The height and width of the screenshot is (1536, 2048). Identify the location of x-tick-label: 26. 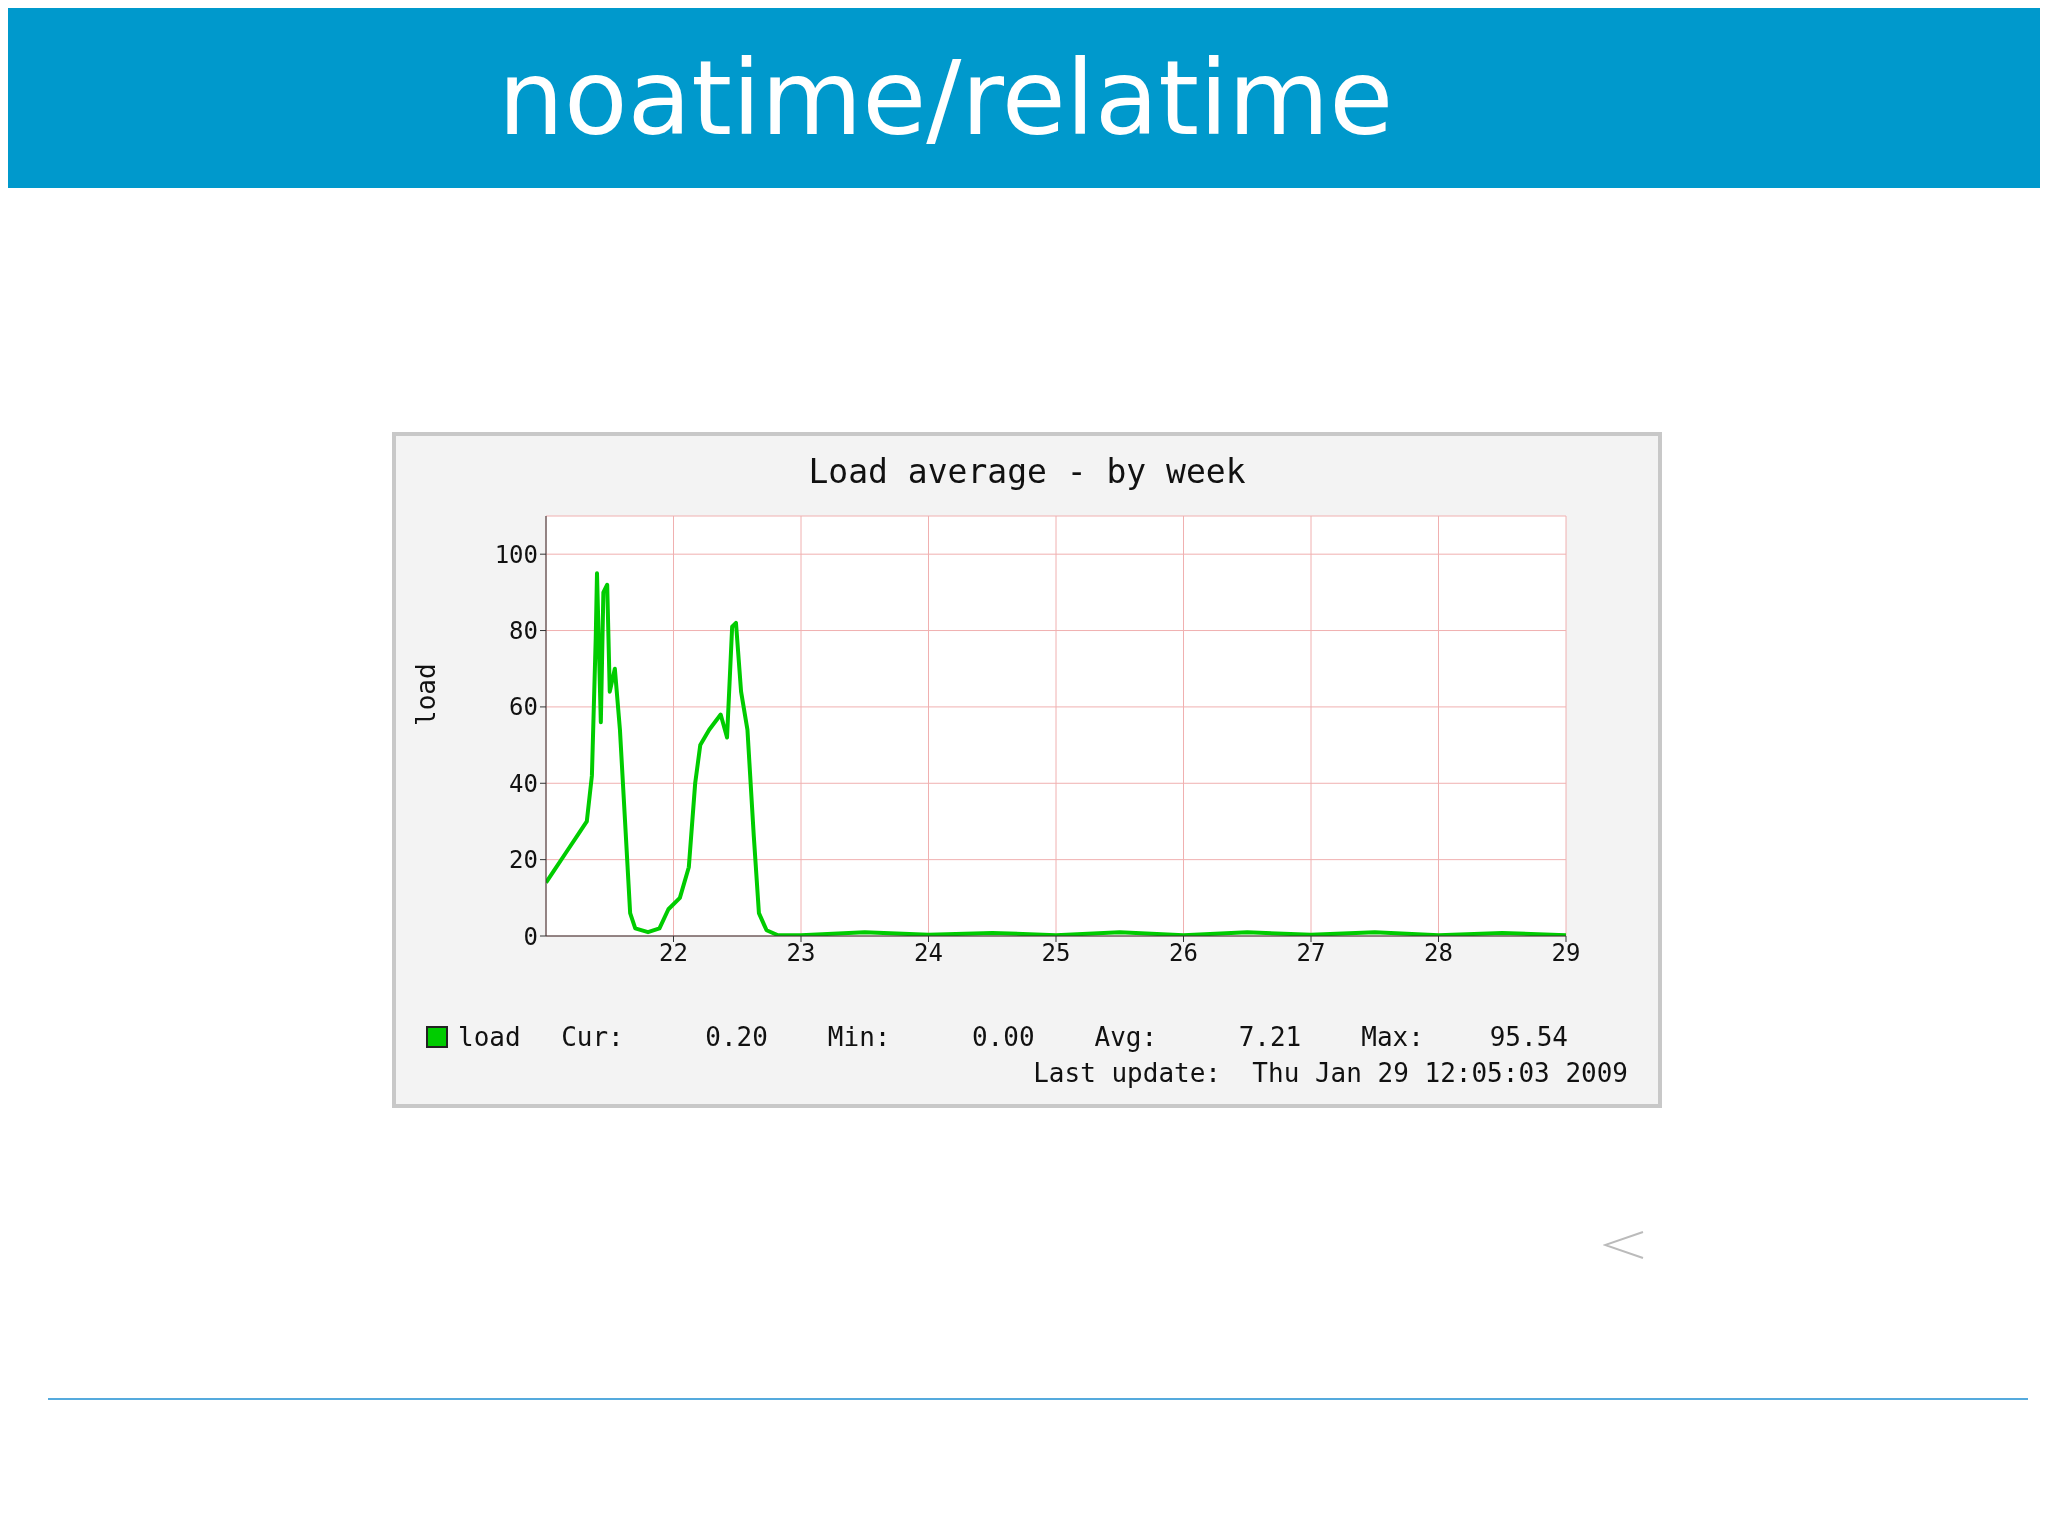
(1183, 953).